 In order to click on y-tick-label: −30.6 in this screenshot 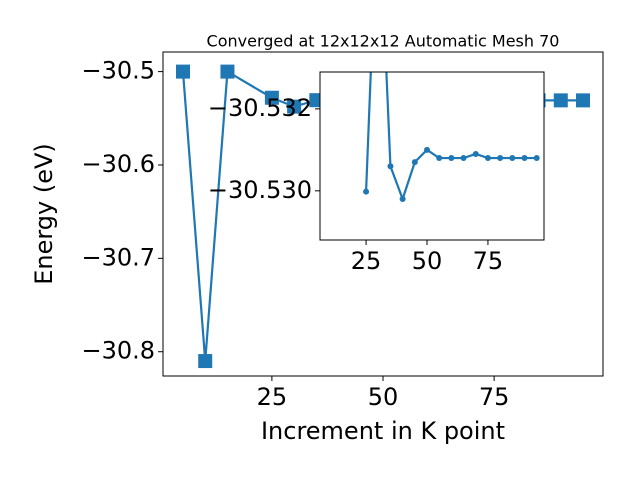, I will do `click(118, 164)`.